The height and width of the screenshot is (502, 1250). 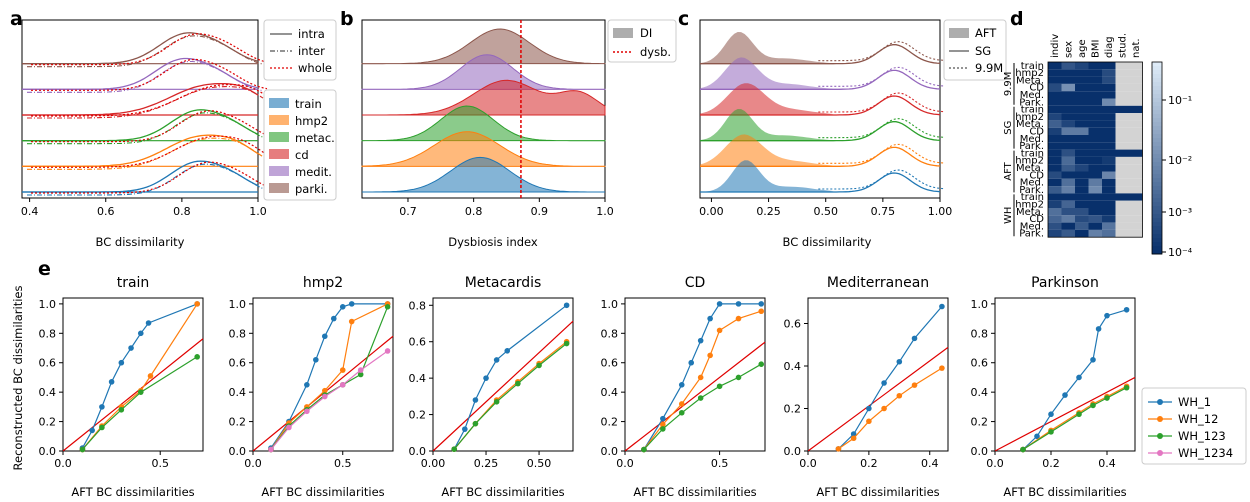 I want to click on heat-row-label: Med., so click(x=1032, y=226).